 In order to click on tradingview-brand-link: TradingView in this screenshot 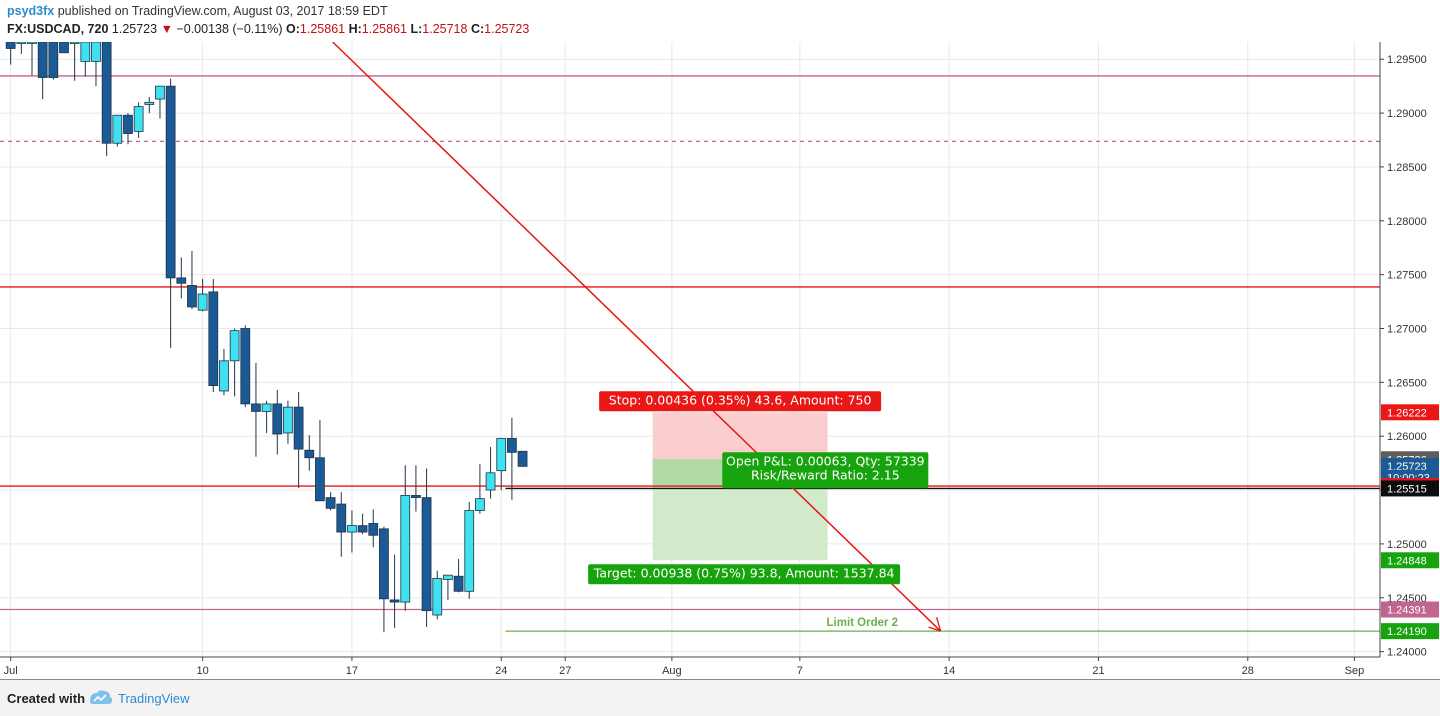, I will do `click(154, 698)`.